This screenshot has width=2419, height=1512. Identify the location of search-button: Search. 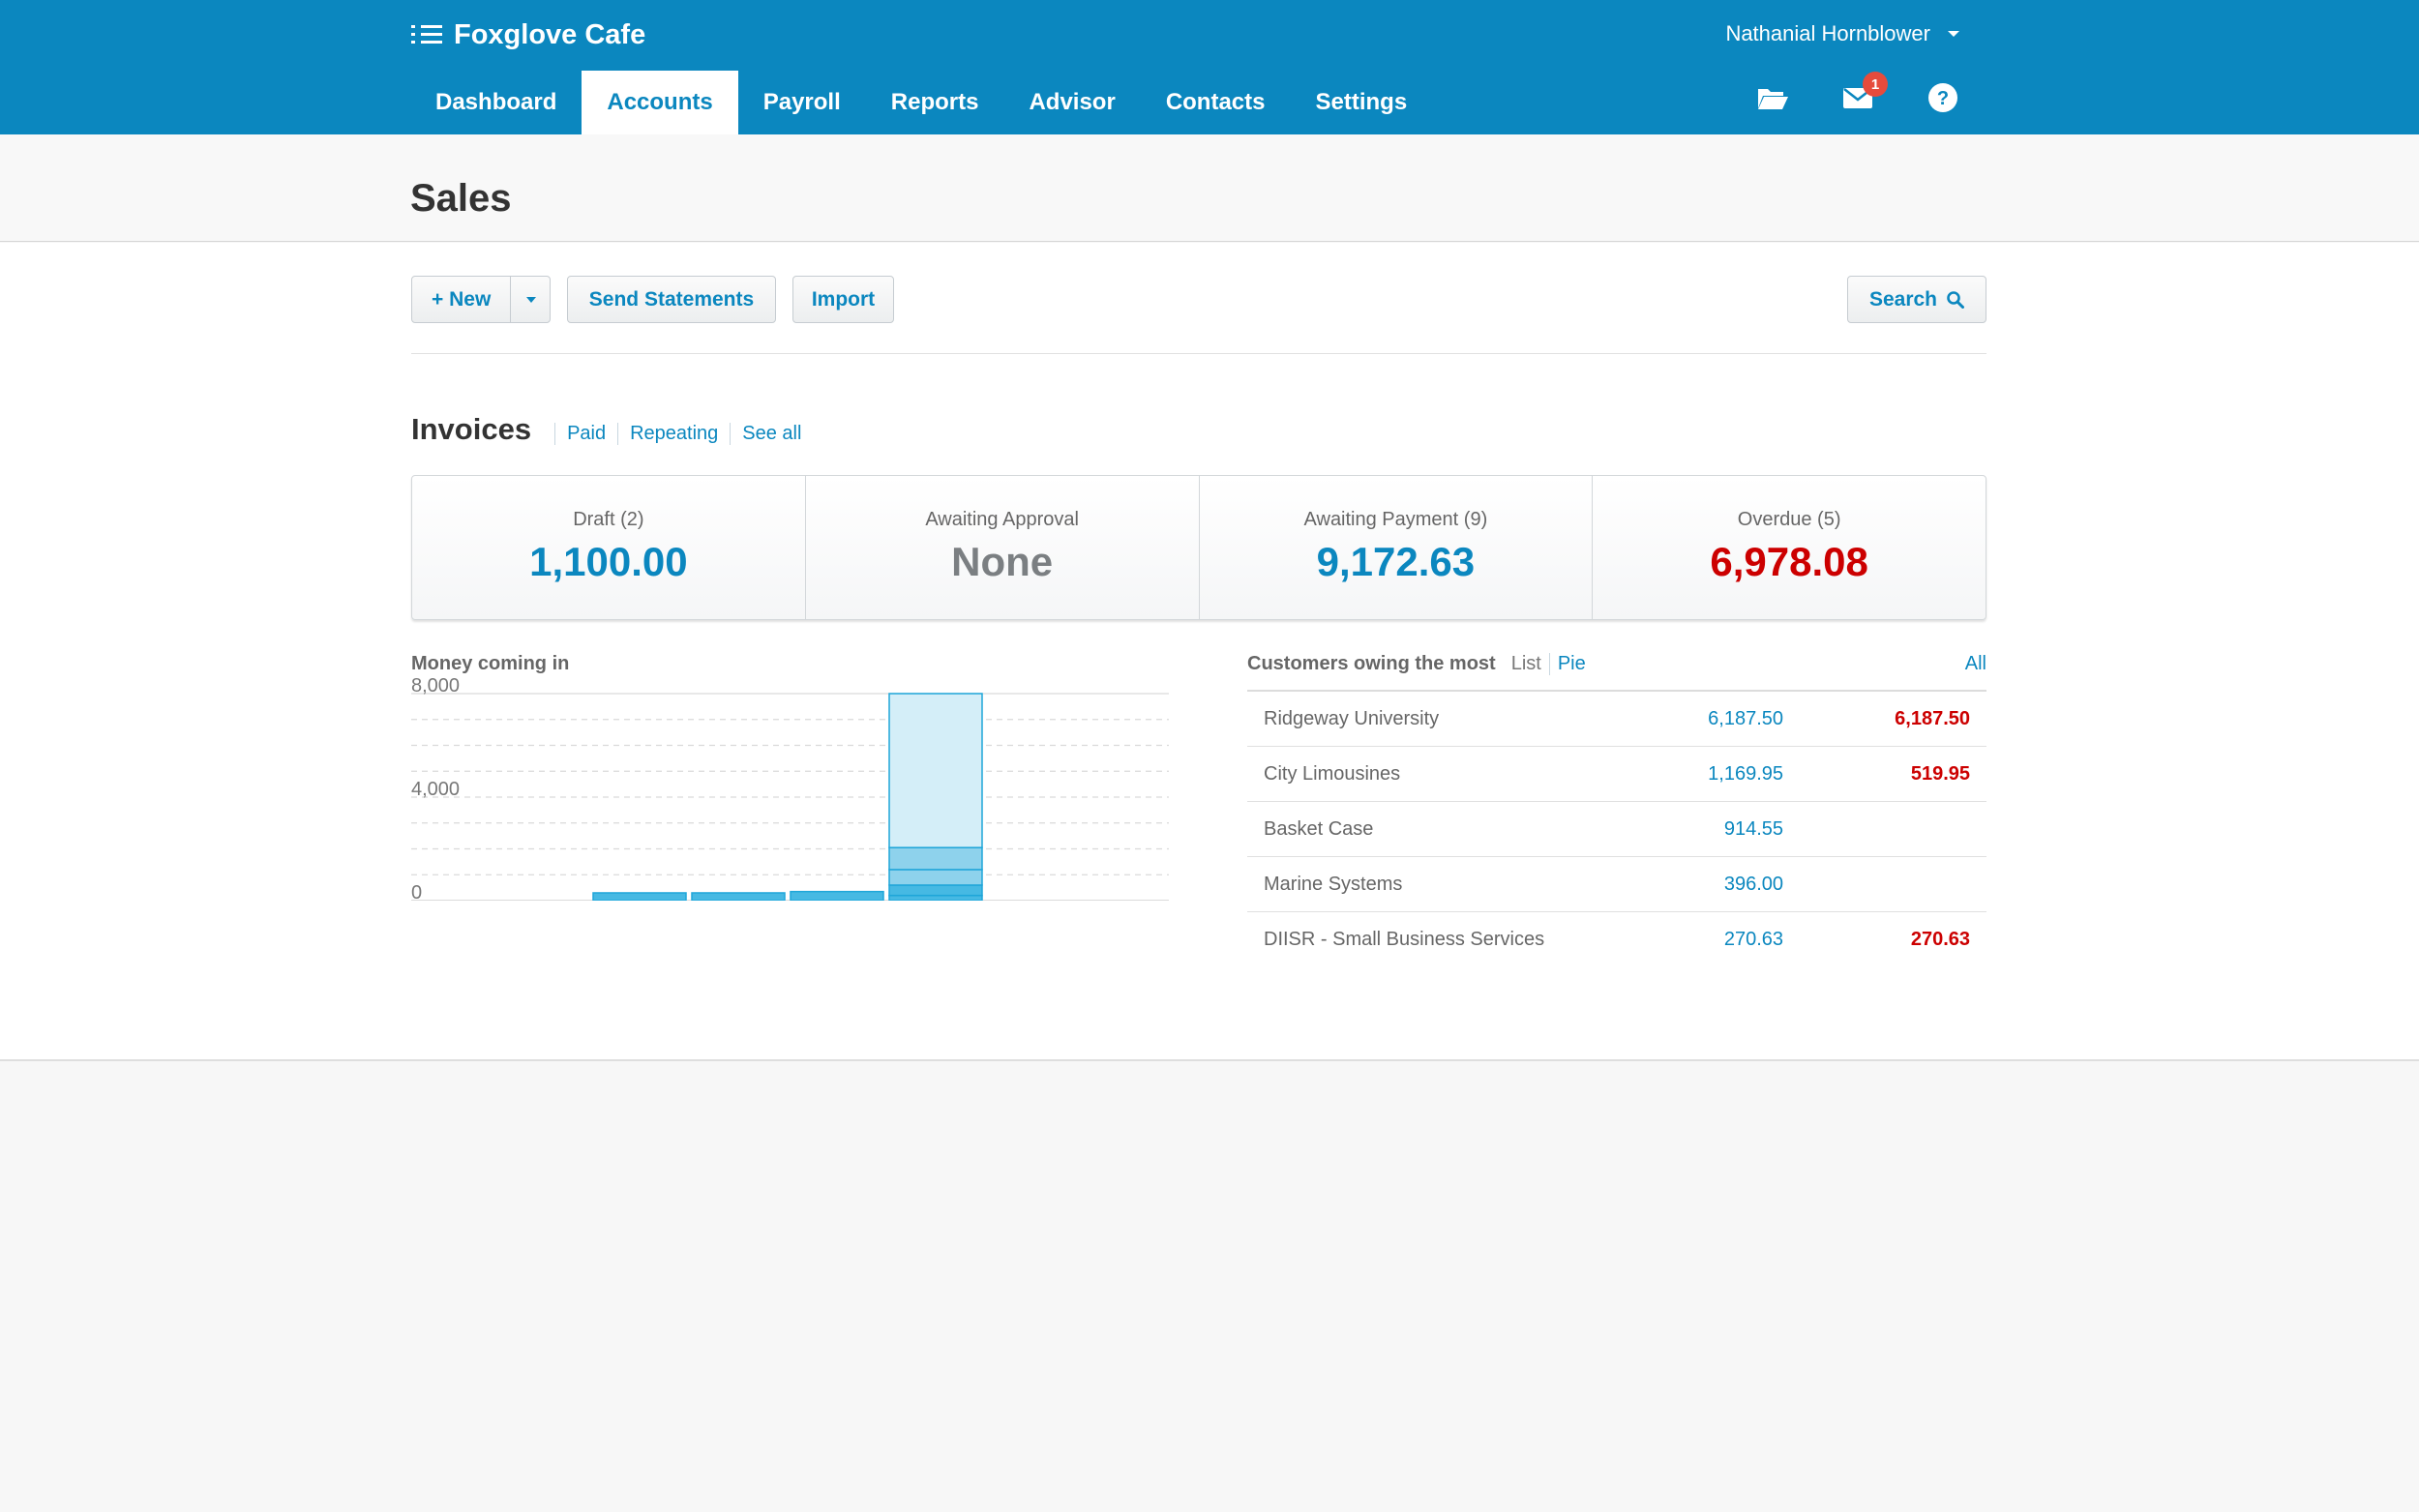
(1917, 300).